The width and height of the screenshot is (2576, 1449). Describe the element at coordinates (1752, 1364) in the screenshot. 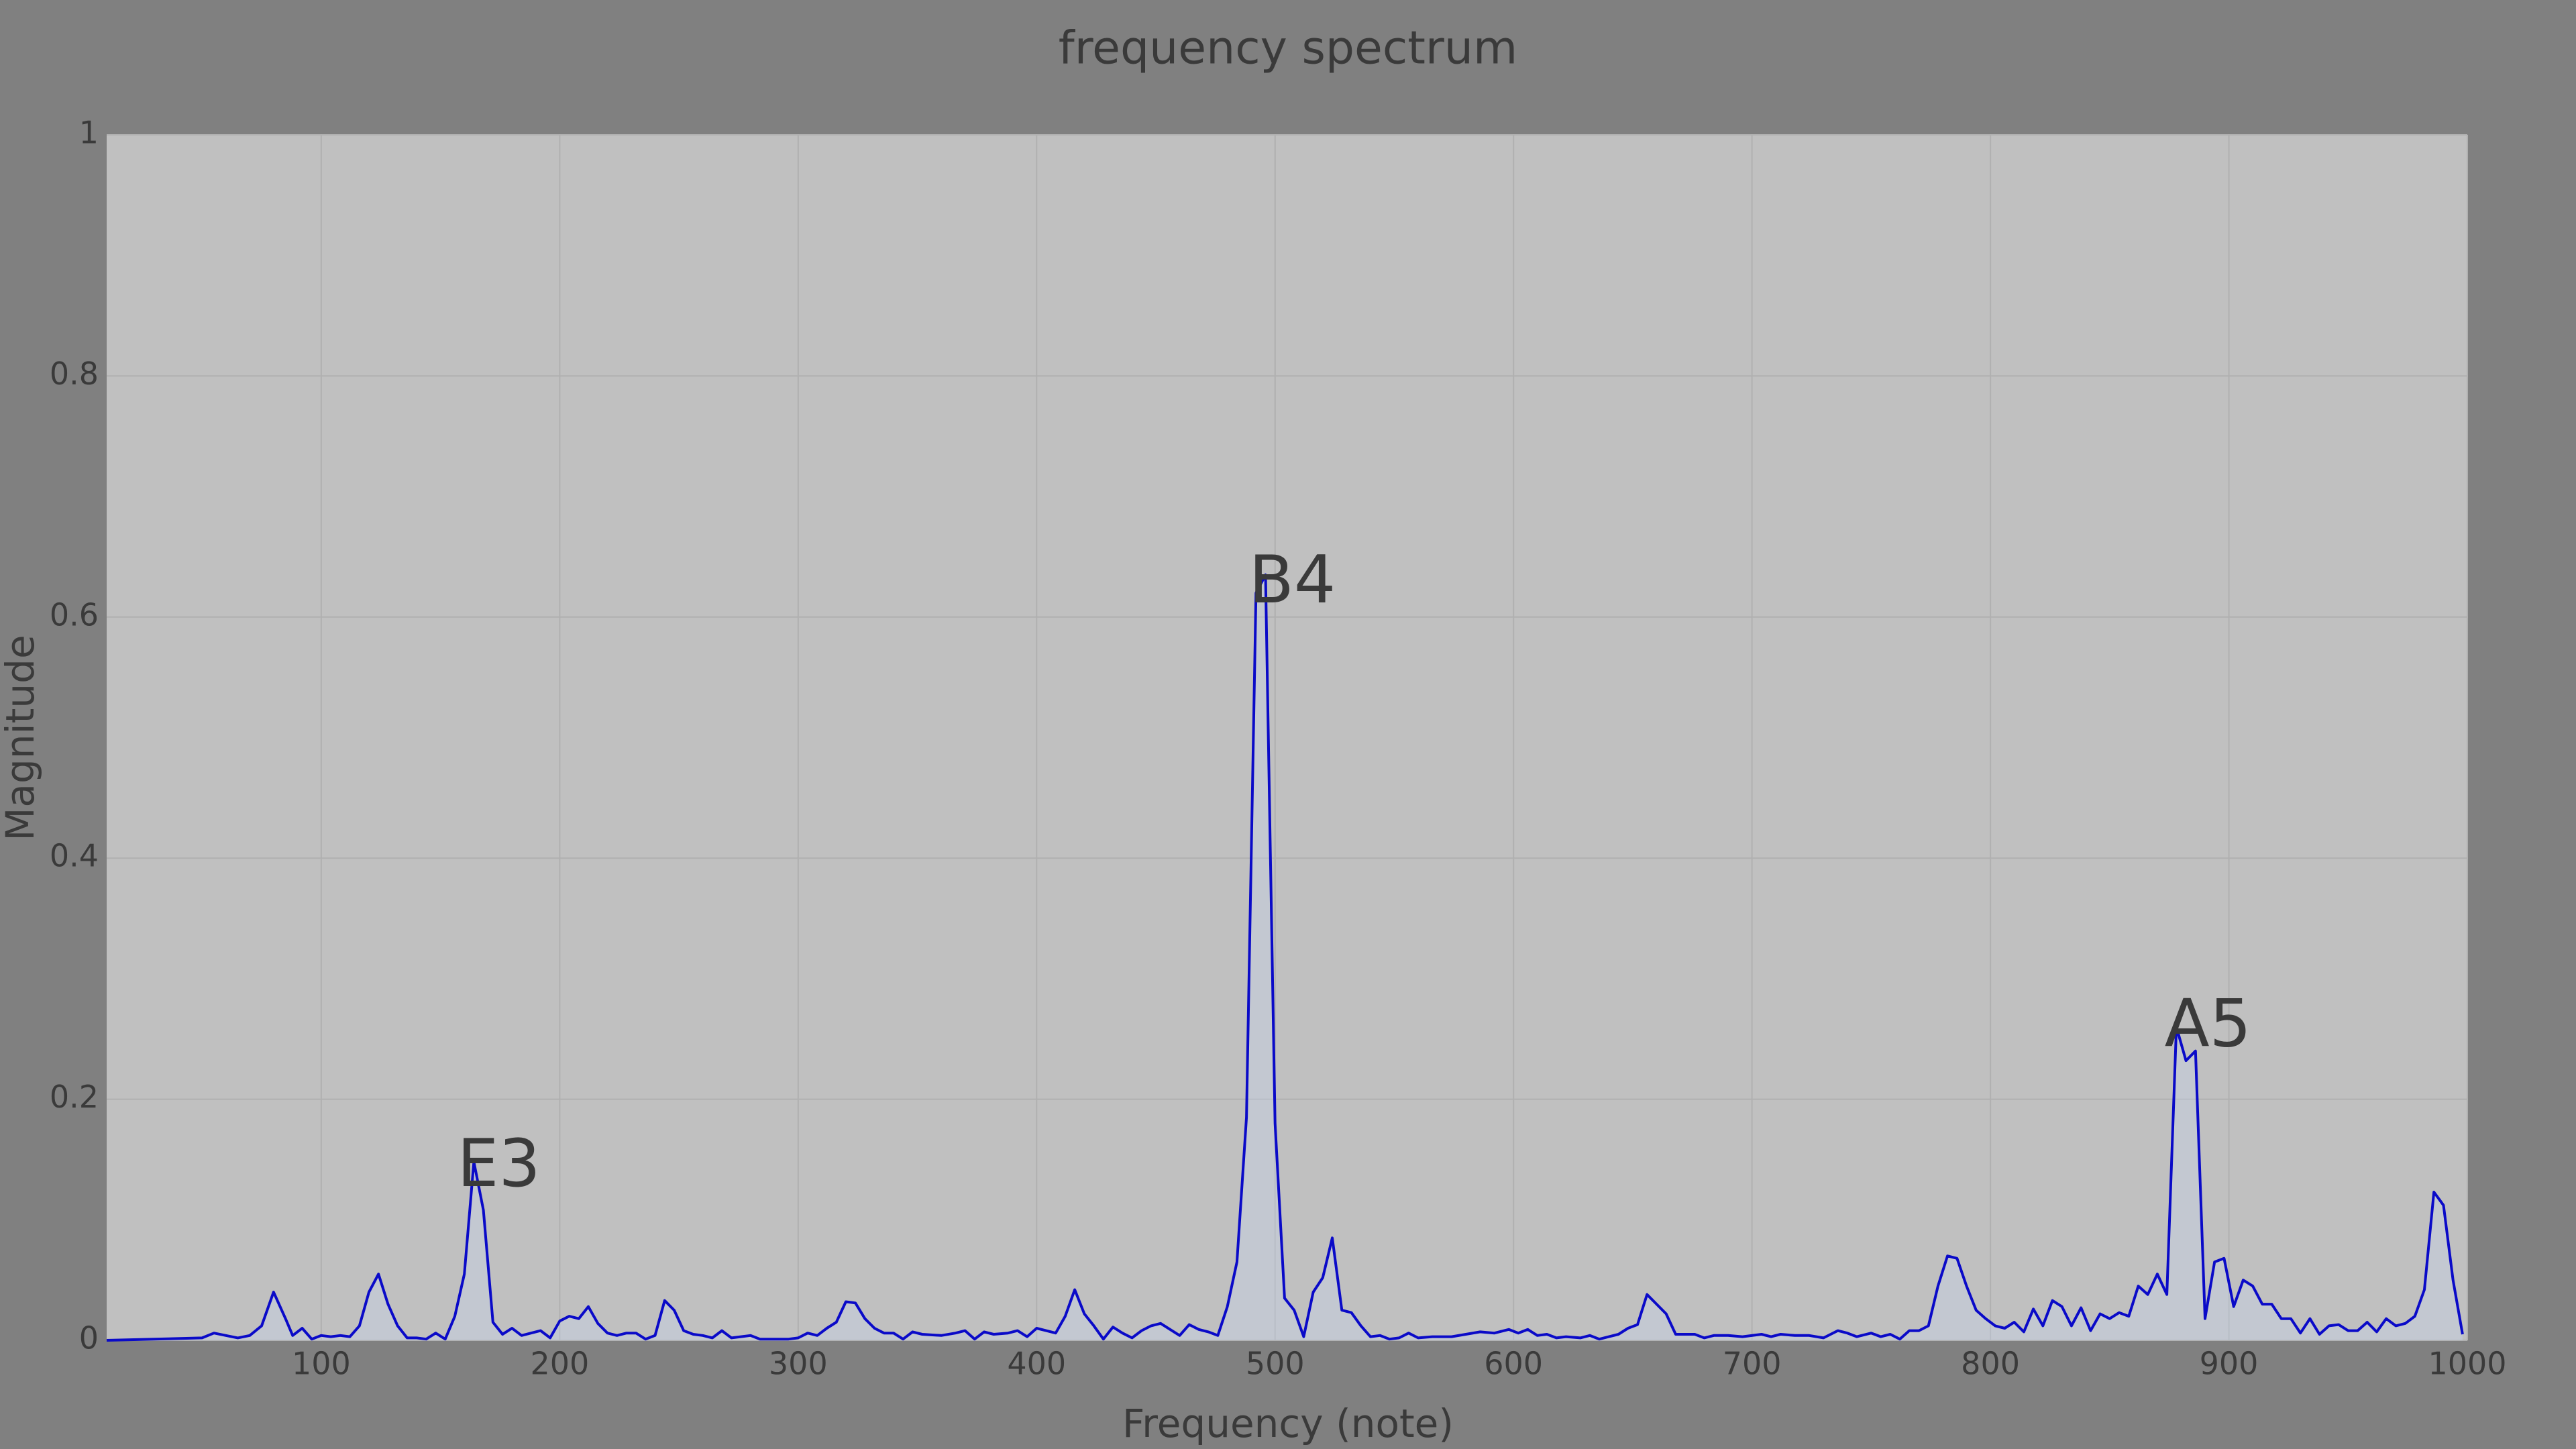

I see `x-tick-label: 700` at that location.